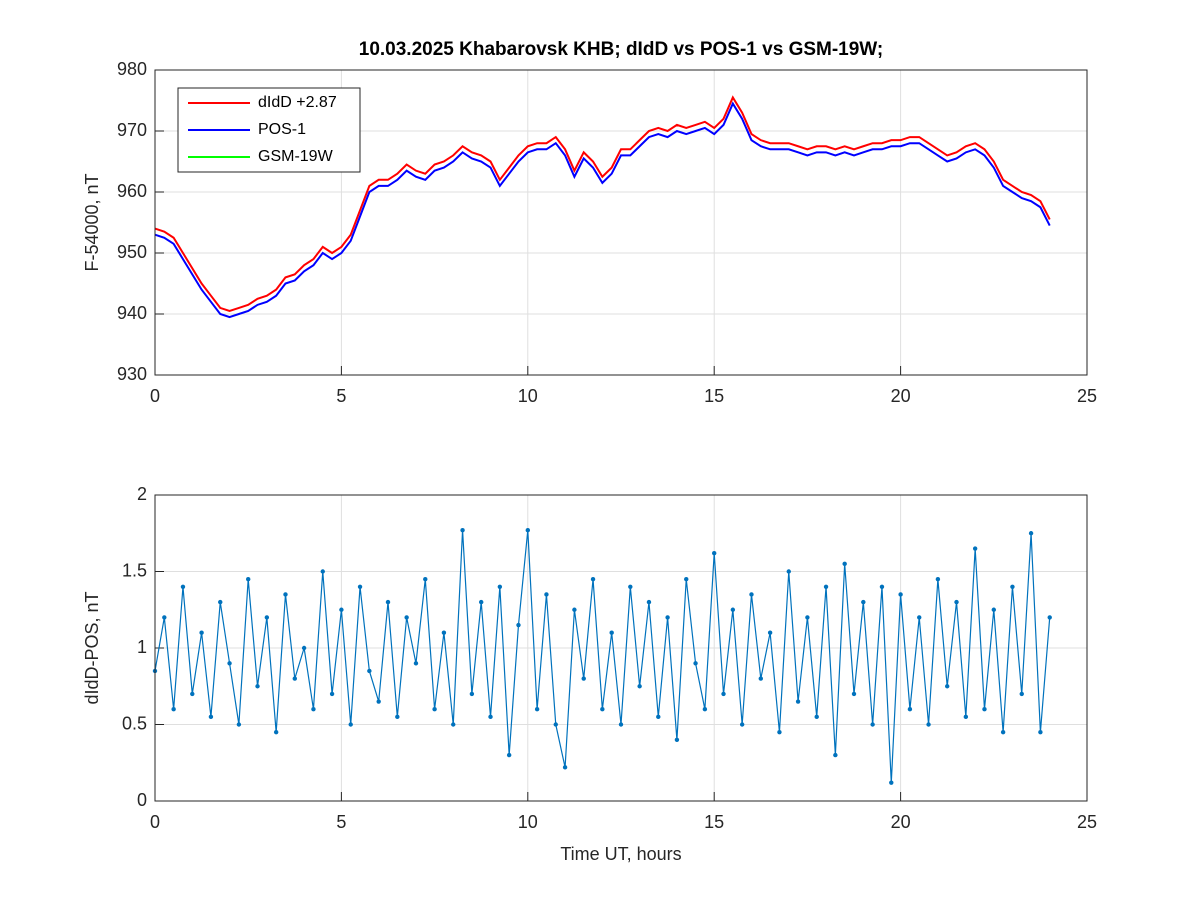 This screenshot has width=1200, height=900. Describe the element at coordinates (132, 191) in the screenshot. I see `y-tick-label: 960` at that location.